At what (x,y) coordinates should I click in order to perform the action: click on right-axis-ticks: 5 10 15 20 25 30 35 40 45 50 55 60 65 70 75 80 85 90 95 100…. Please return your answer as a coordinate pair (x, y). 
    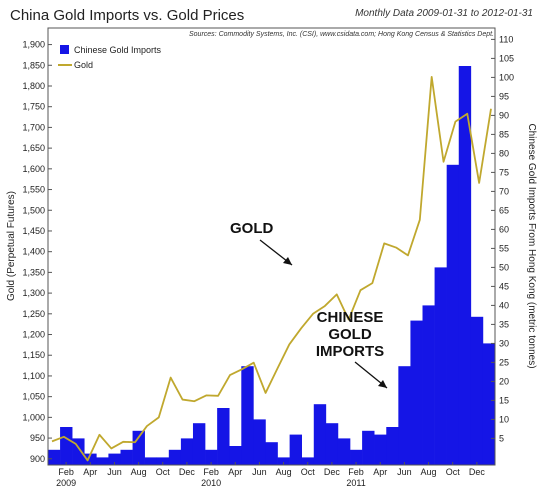
    Looking at the image, I should click on (502, 238).